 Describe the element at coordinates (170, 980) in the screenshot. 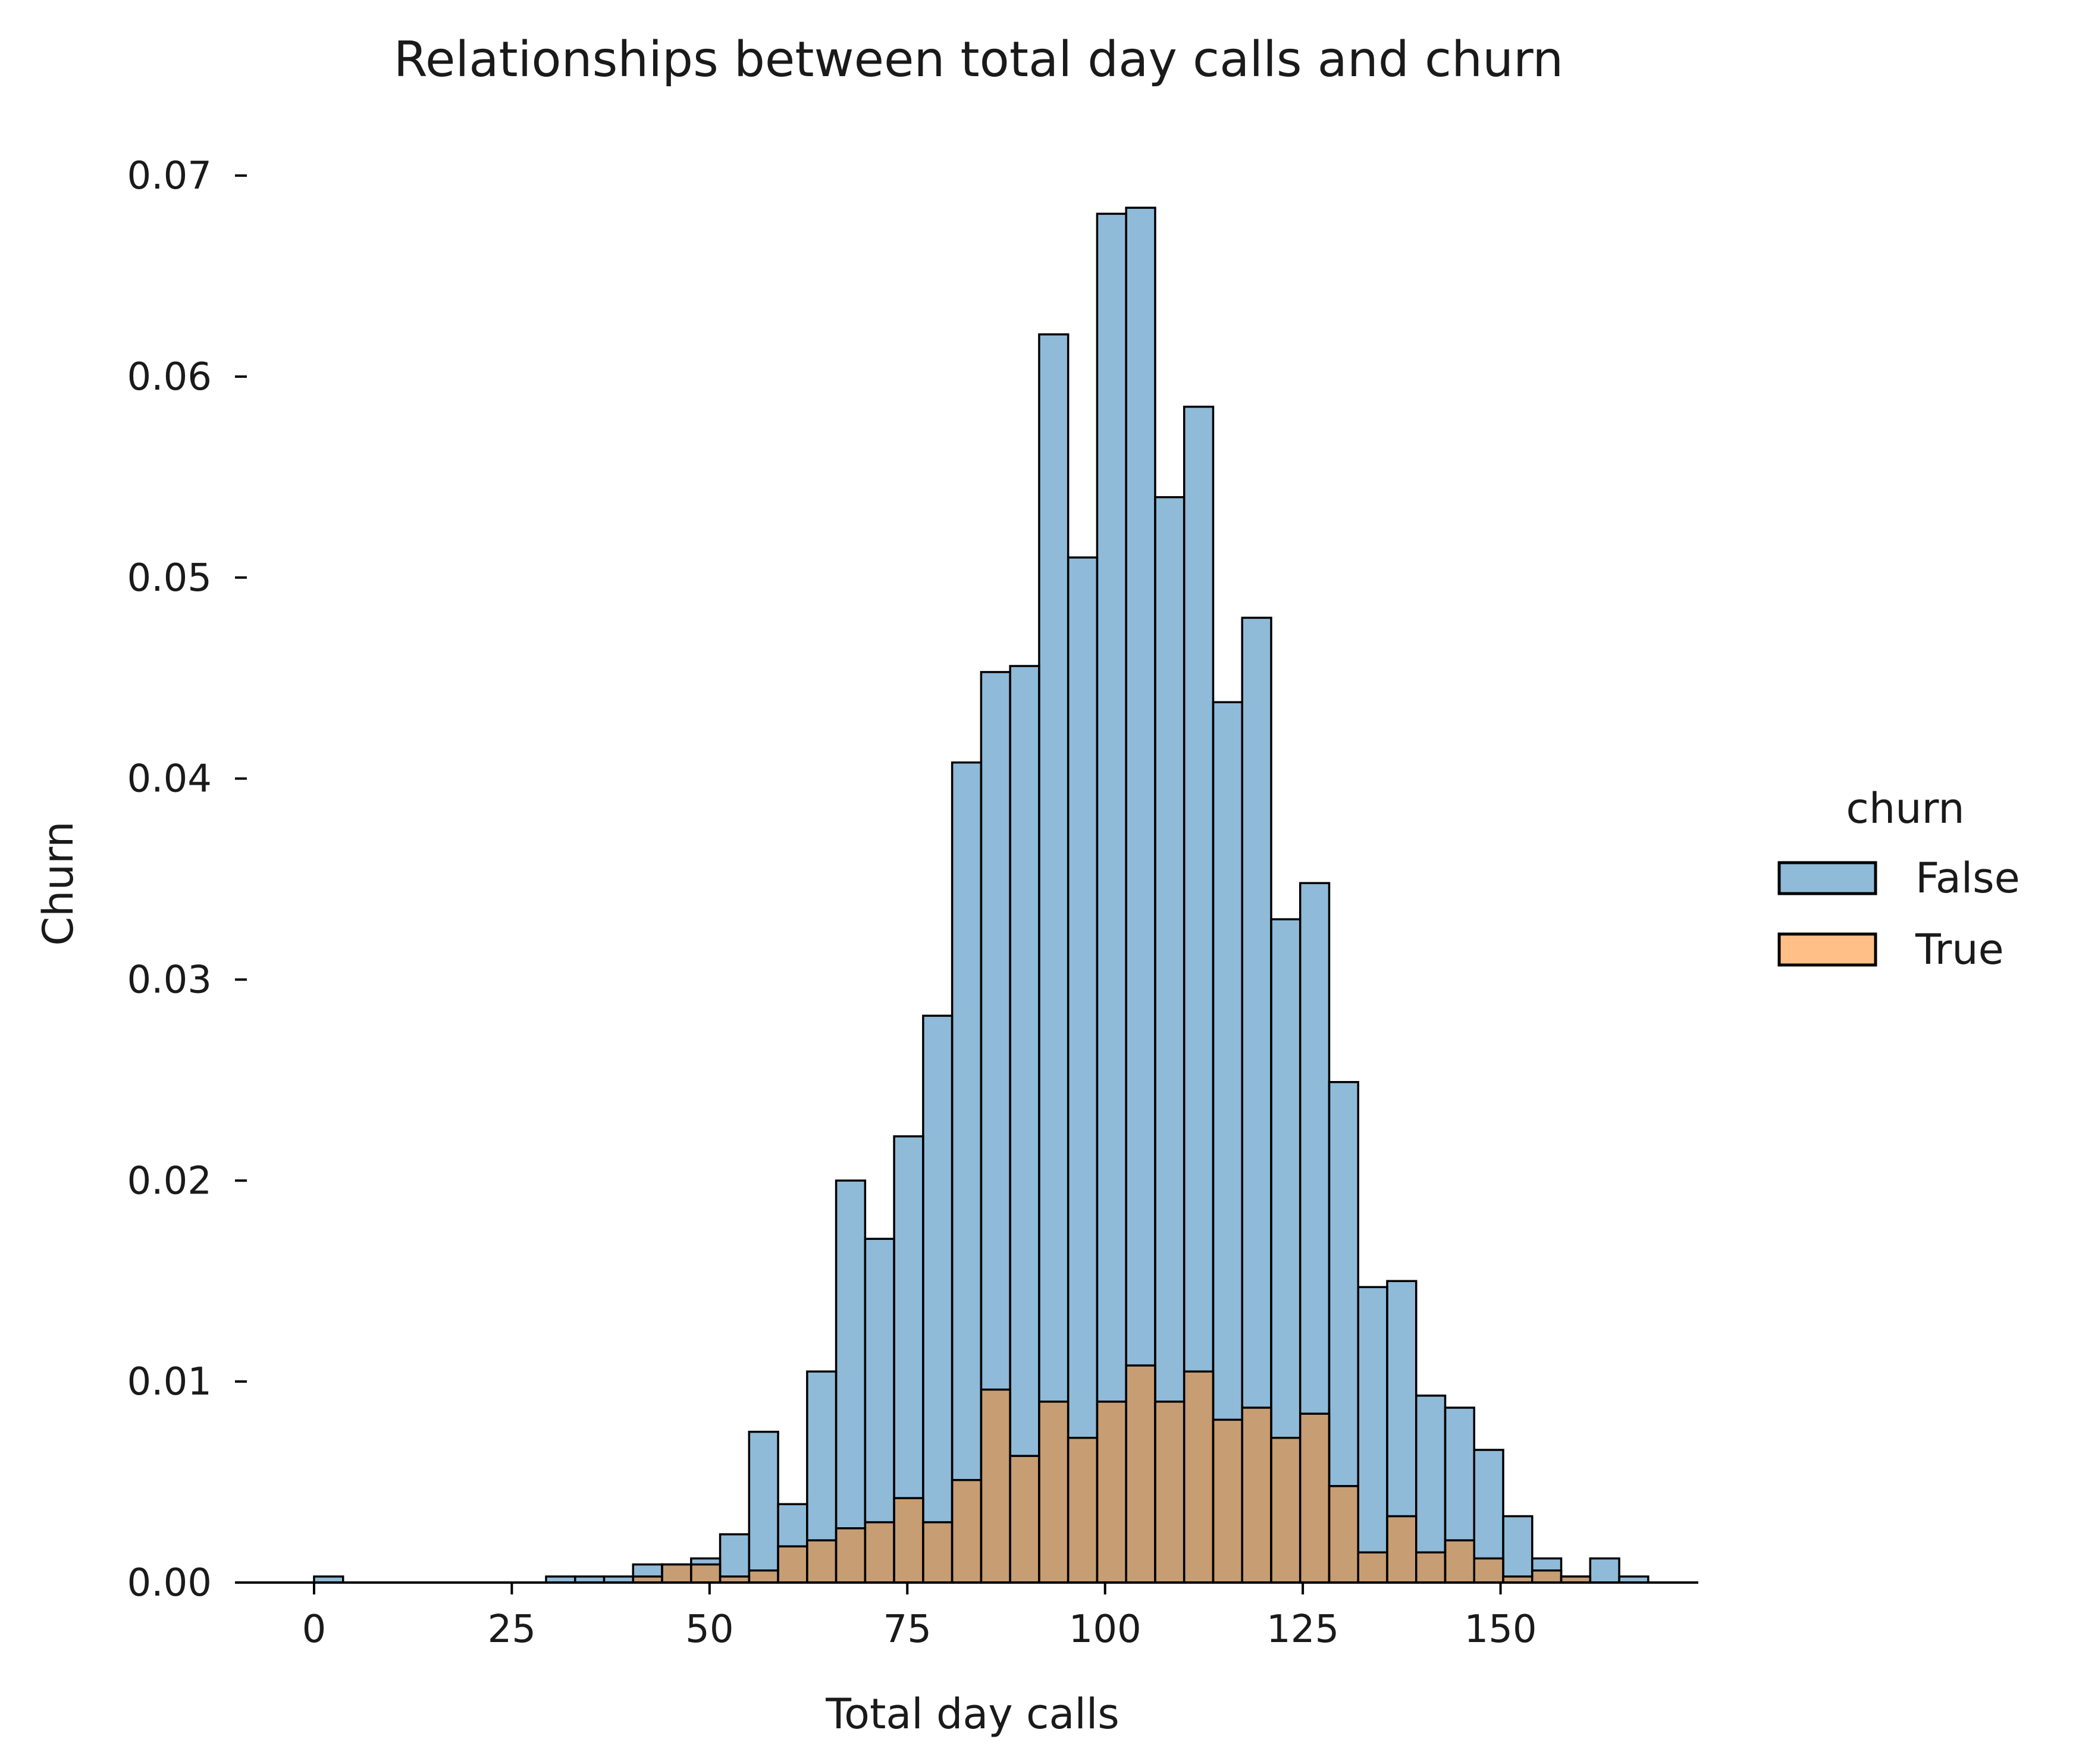

I see `y-tick-label: 0.03` at that location.